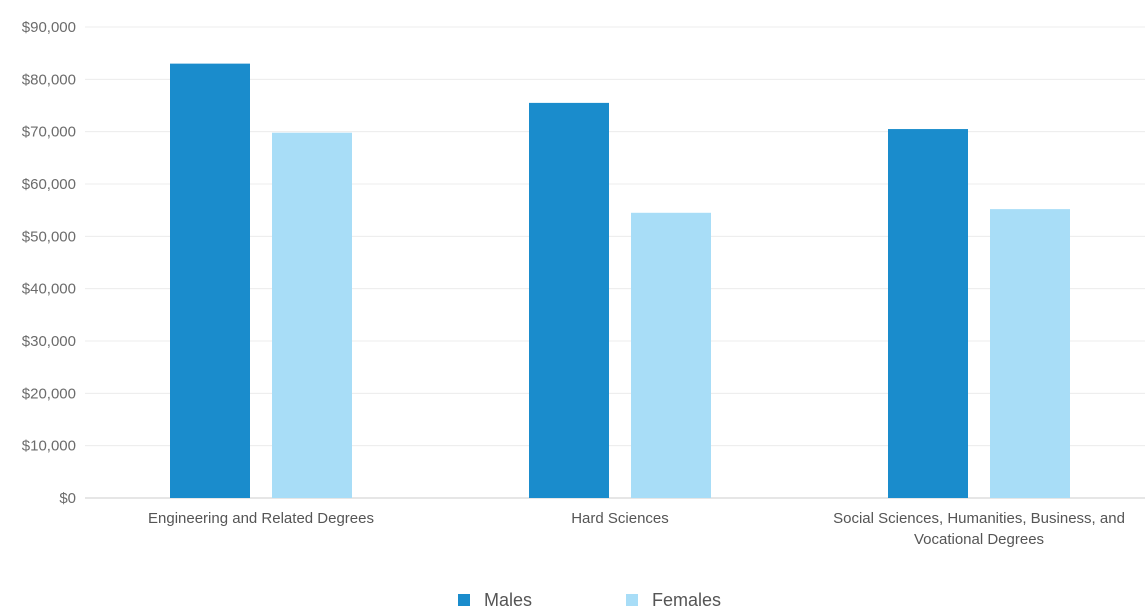 This screenshot has height=608, width=1145. I want to click on y-tick-label: $0, so click(67, 498).